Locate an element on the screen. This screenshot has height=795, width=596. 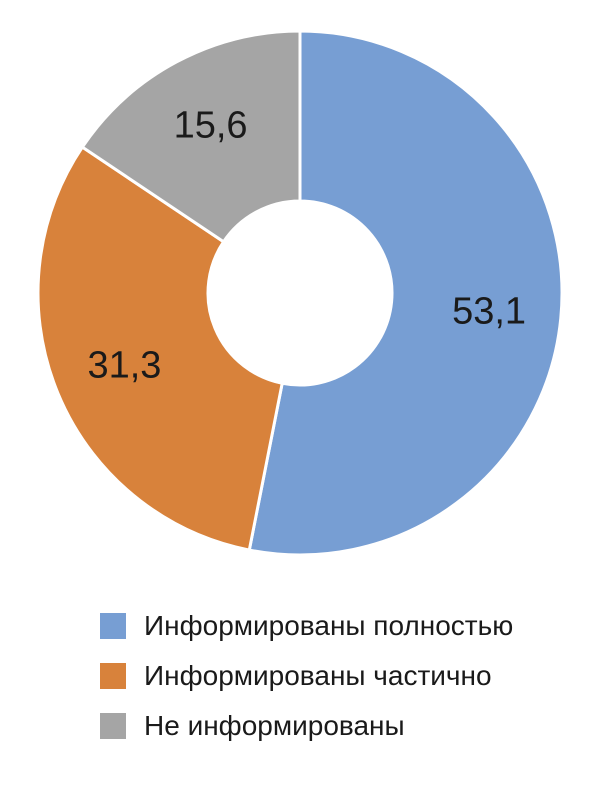
legend-label: Информированы частично is located at coordinates (318, 675).